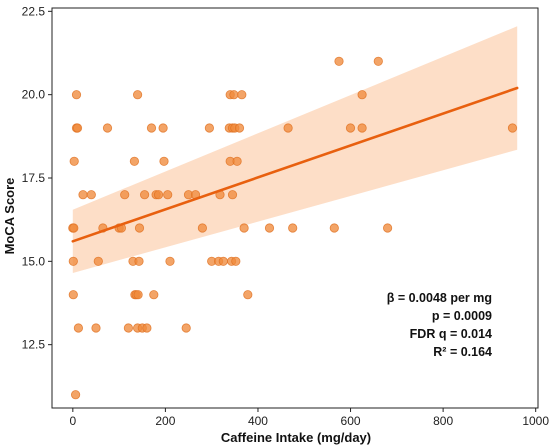 The width and height of the screenshot is (550, 448). I want to click on x-axis-ticks: 0 200 400 600 800 1000, so click(309, 418).